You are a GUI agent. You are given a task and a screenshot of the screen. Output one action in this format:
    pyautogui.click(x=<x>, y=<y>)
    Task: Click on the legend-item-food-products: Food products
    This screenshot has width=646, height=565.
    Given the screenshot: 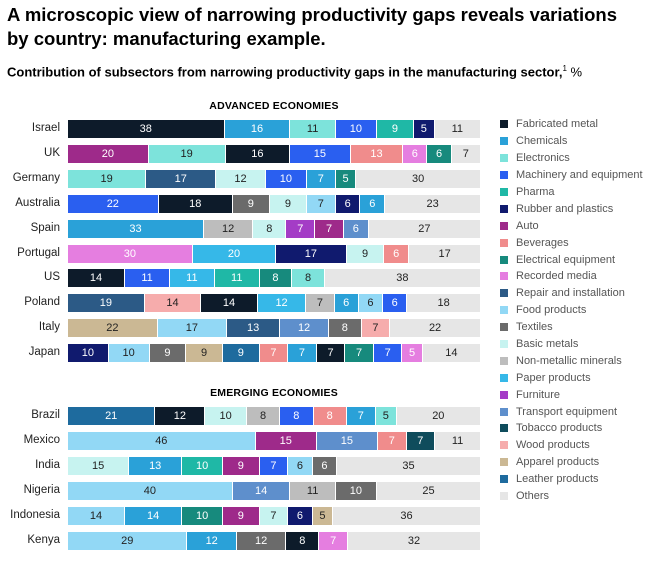 What is the action you would take?
    pyautogui.click(x=572, y=310)
    